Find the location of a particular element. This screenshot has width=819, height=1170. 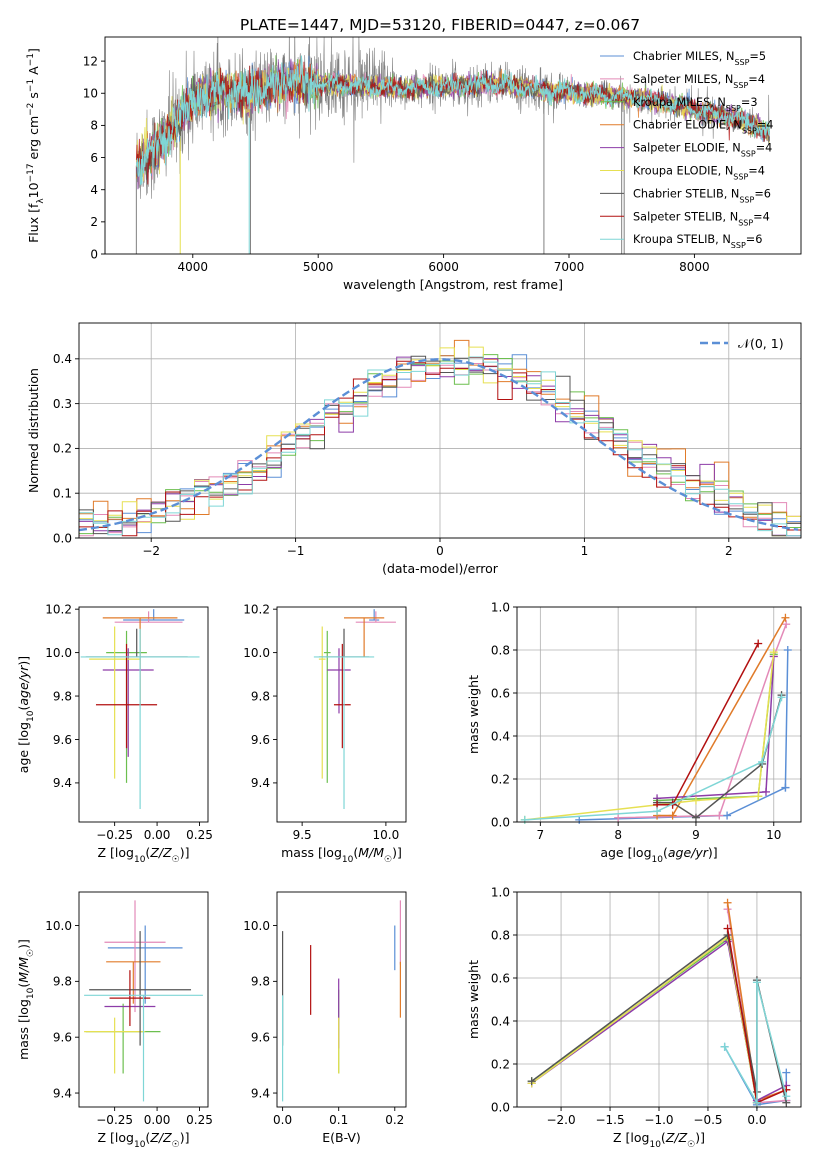

x-tick-label: 8000 is located at coordinates (694, 267).